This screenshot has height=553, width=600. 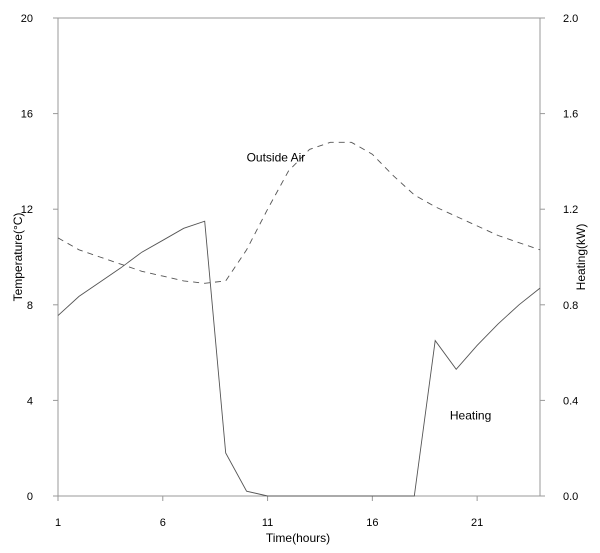 I want to click on y2-tick-label: 1.6, so click(x=570, y=115).